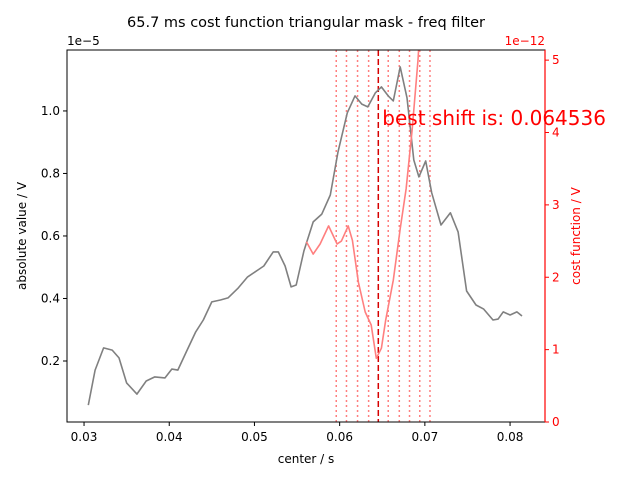  Describe the element at coordinates (306, 459) in the screenshot. I see `x-axis-label: center / s` at that location.